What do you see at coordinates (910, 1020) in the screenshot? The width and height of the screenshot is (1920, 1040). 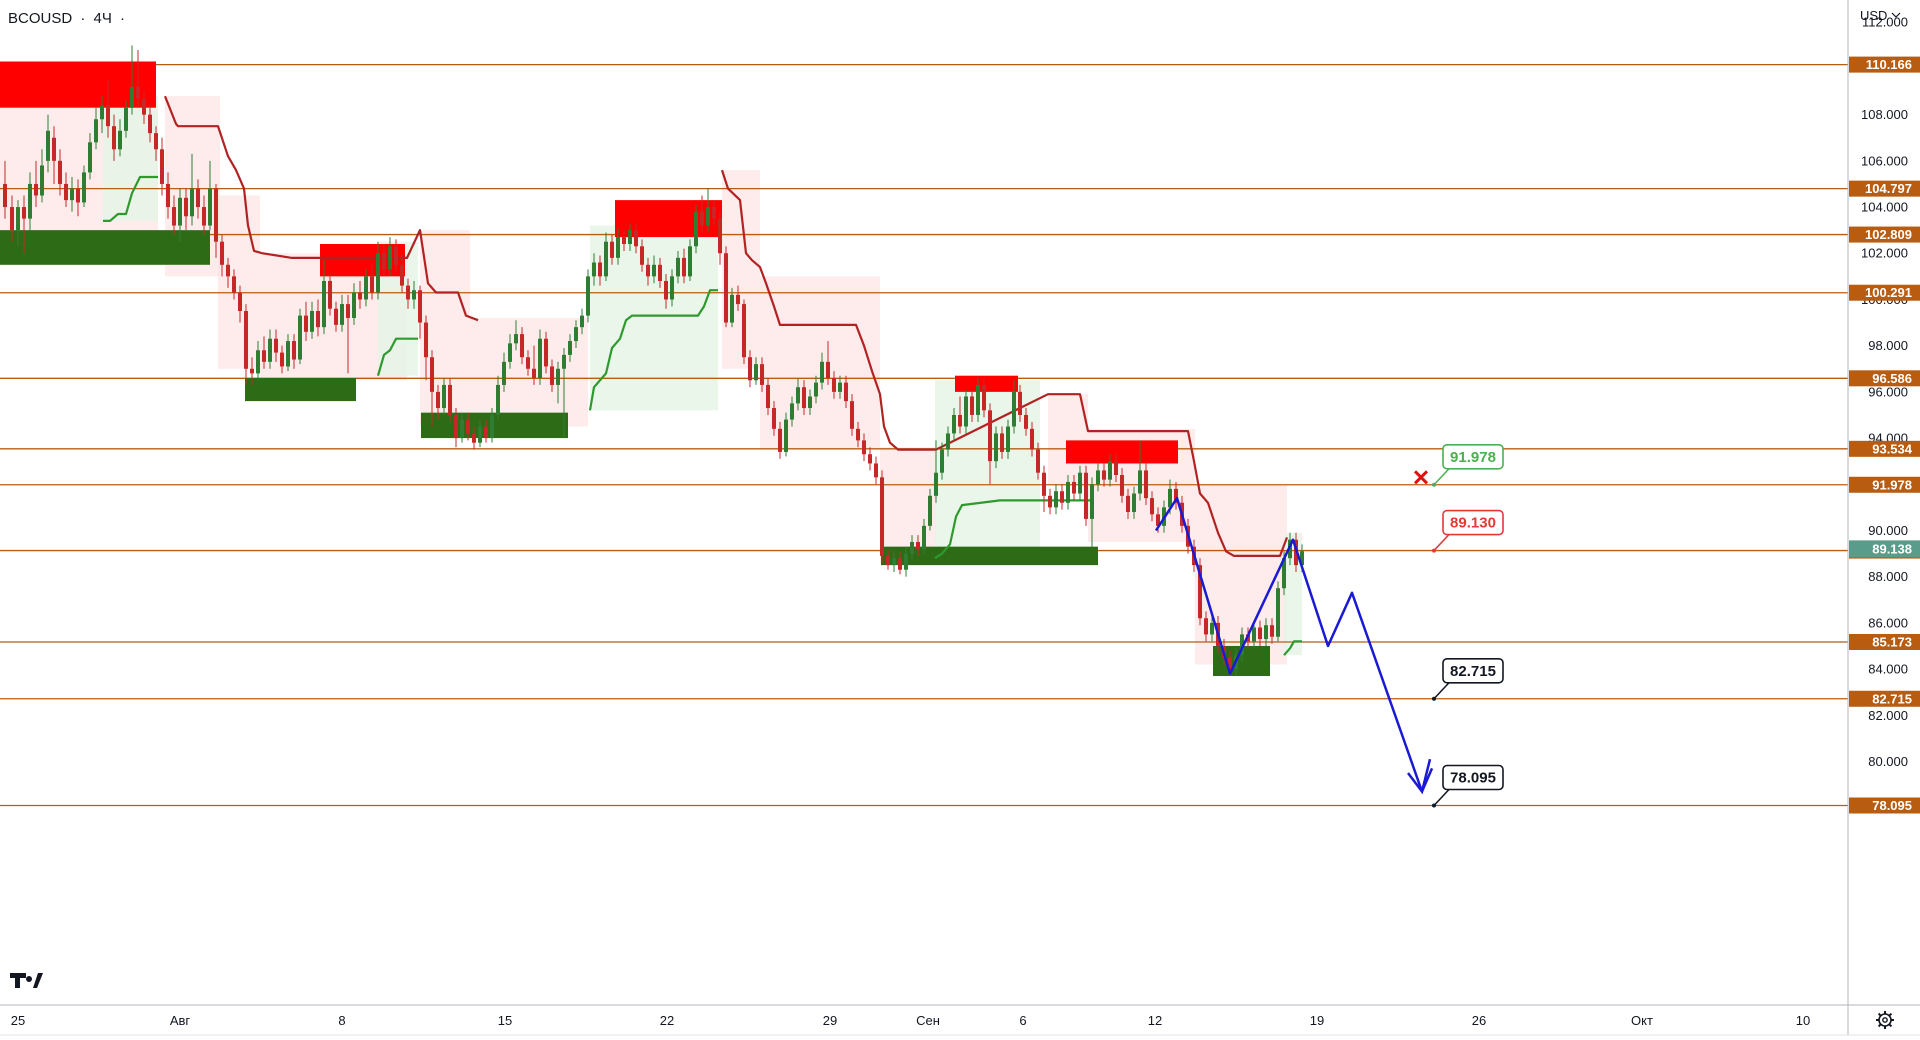 I see `time-axis-ticks: 25 Авг 8 15 22 29 Сен 6 12 19 26 Окт 10` at bounding box center [910, 1020].